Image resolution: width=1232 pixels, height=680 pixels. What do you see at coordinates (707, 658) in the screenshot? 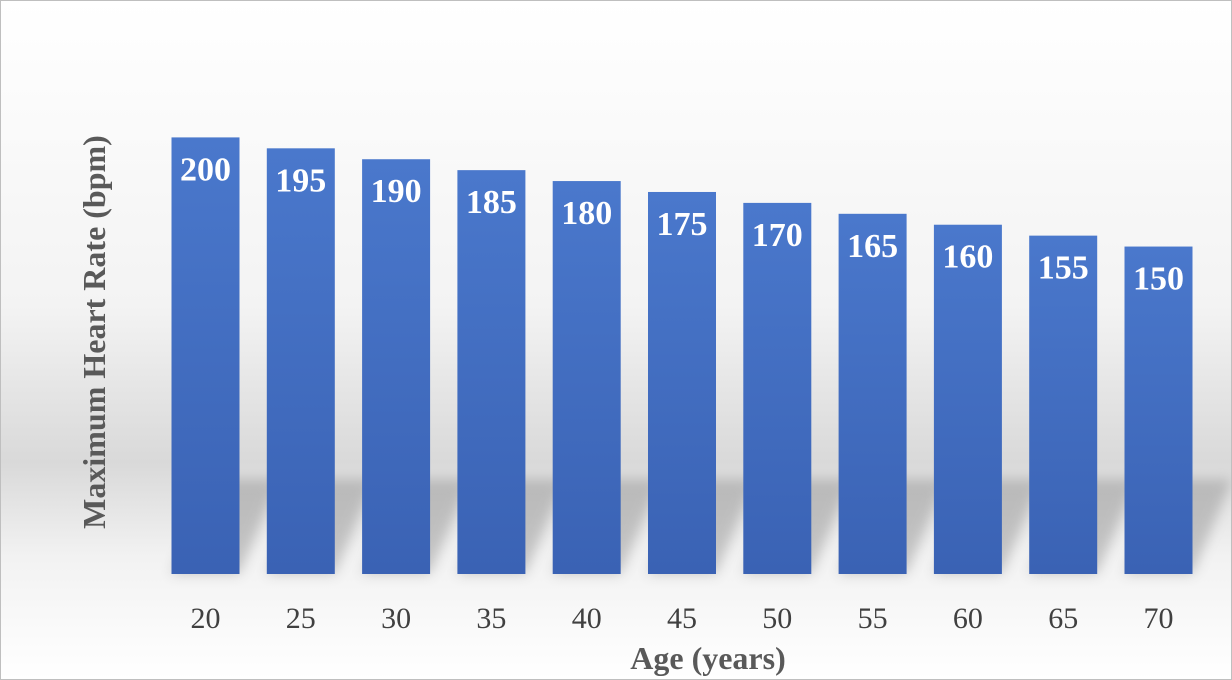
I see `x-axis-title: Age (years)` at bounding box center [707, 658].